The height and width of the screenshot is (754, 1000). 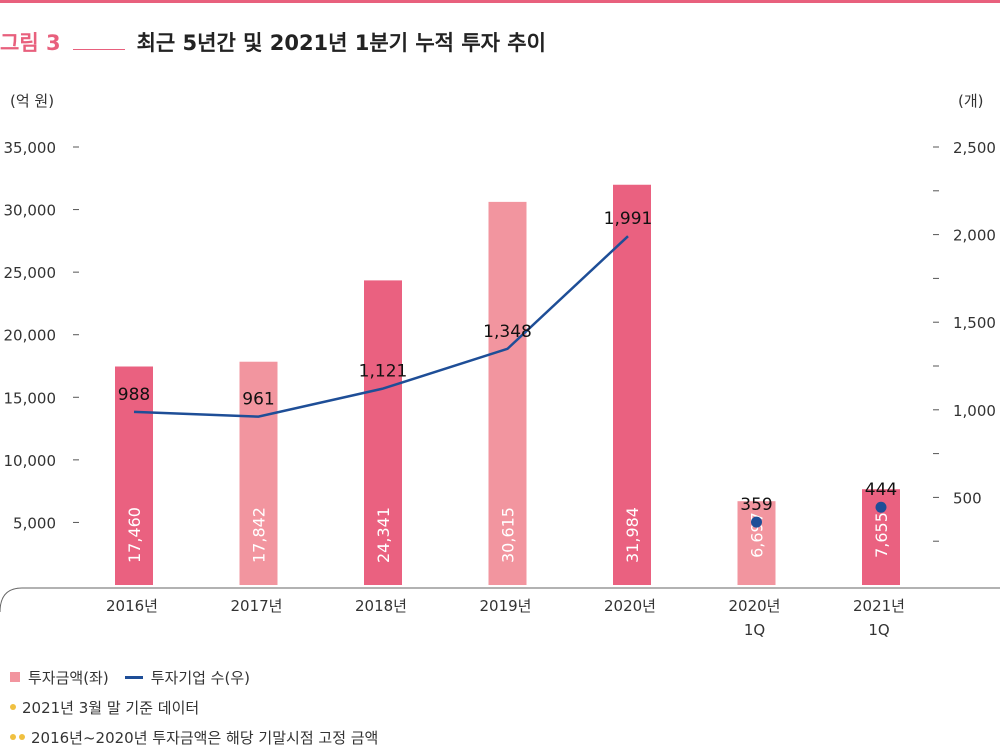 I want to click on x-tick-label: 2016년, so click(x=132, y=606).